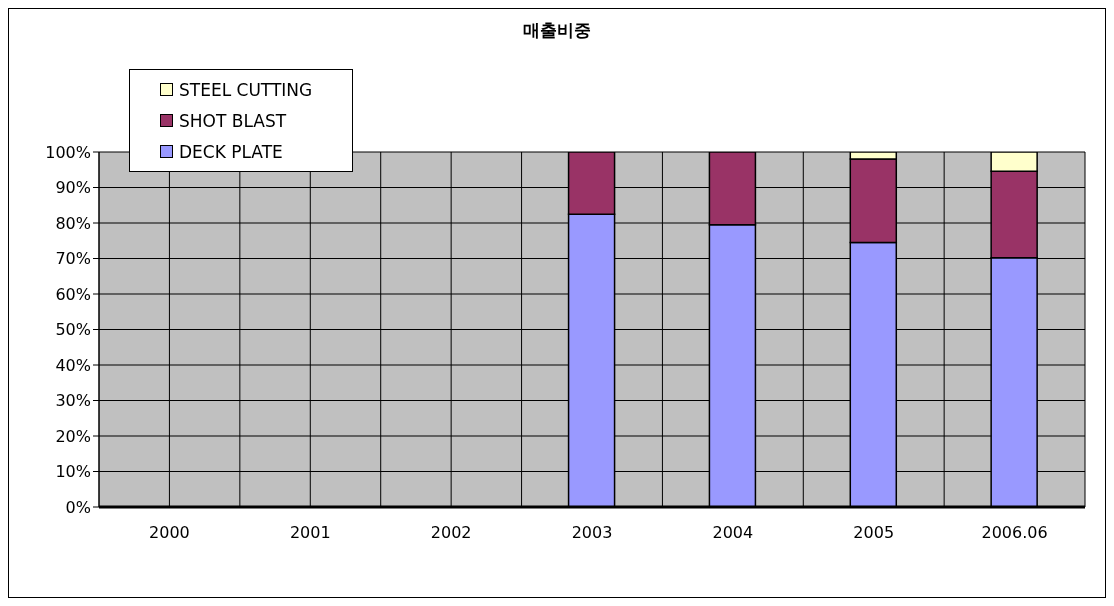  I want to click on y-tick-label: 20%, so click(73, 436).